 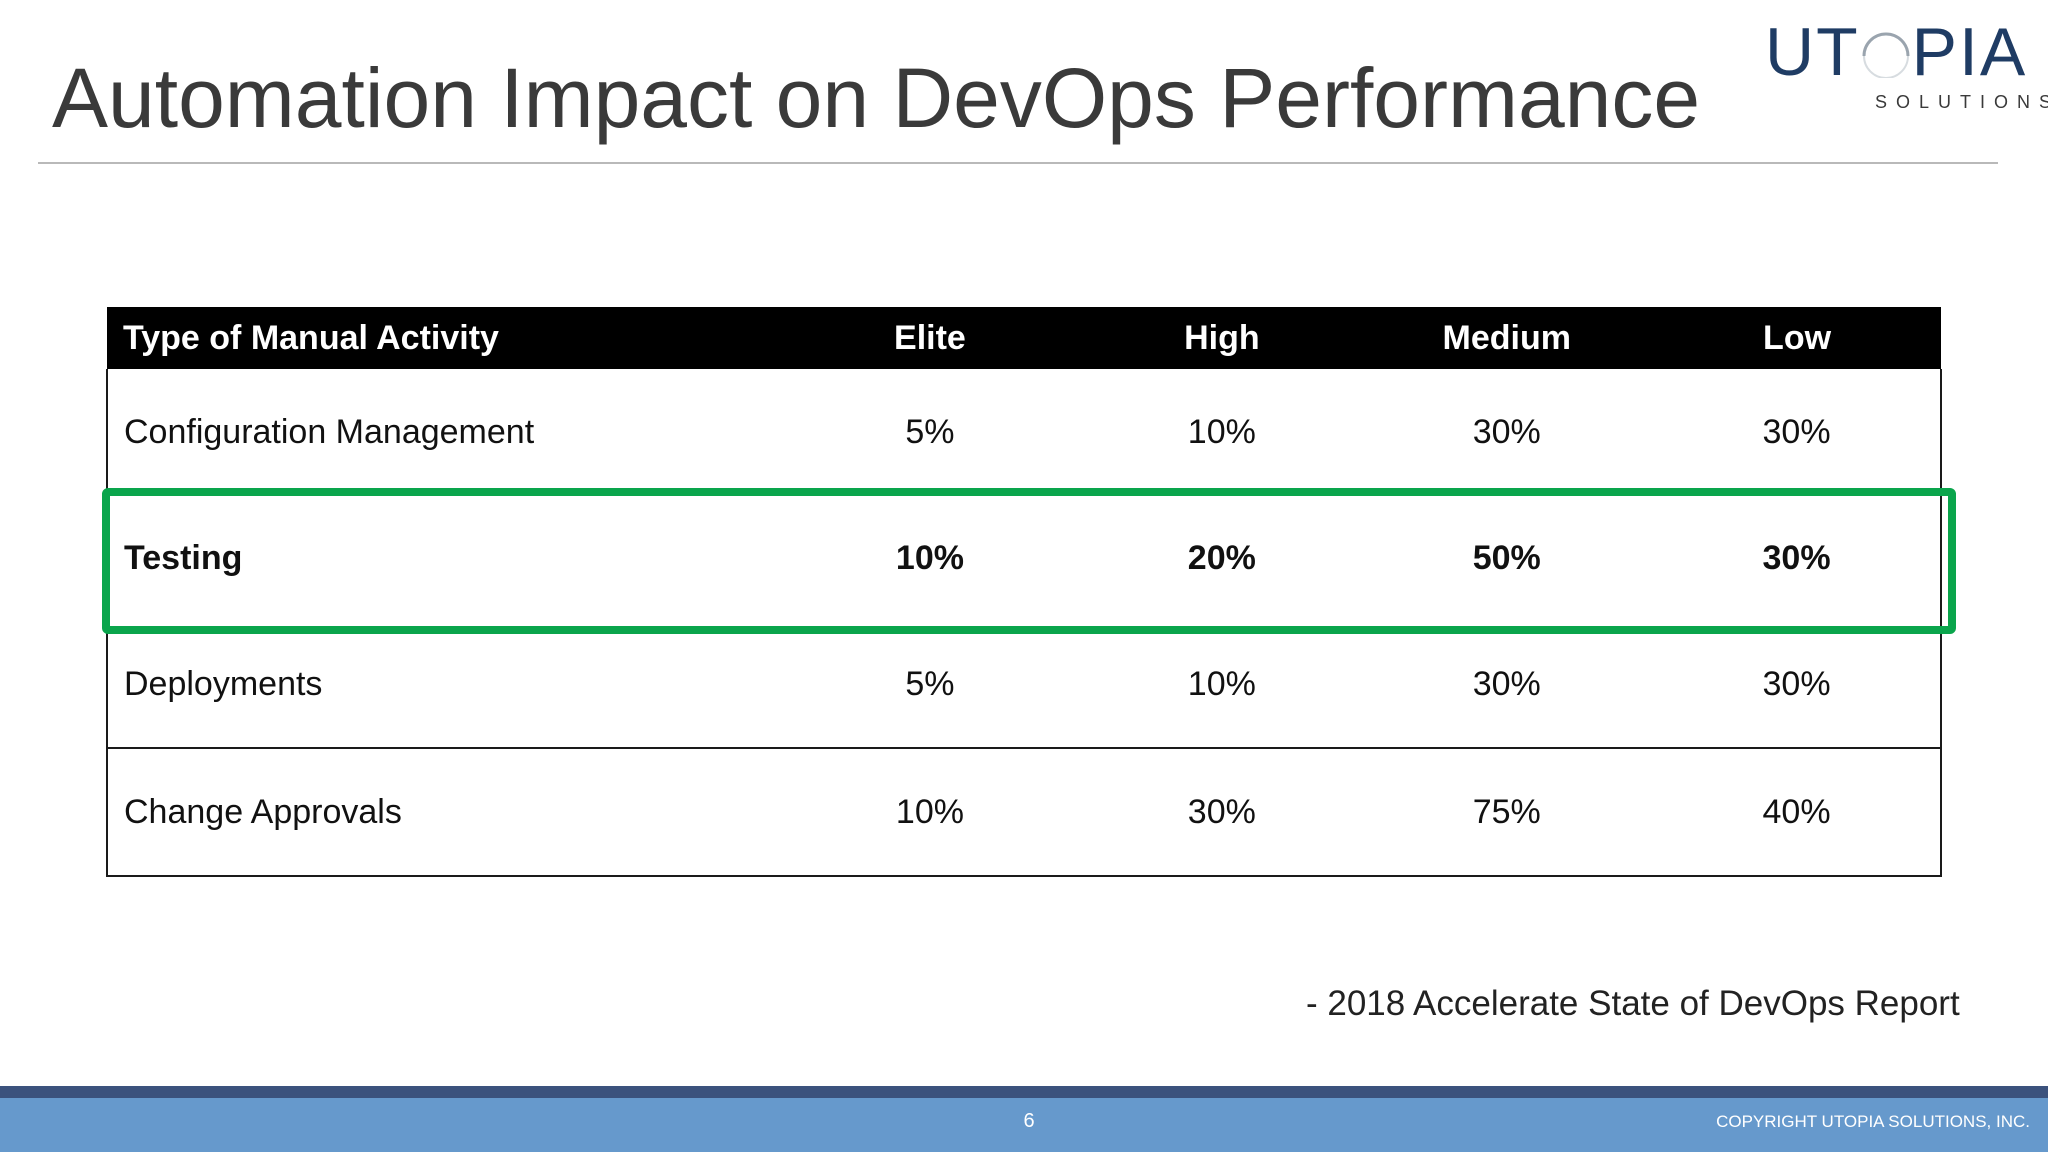 I want to click on logo-wordmark: UT PIA, so click(x=1896, y=52).